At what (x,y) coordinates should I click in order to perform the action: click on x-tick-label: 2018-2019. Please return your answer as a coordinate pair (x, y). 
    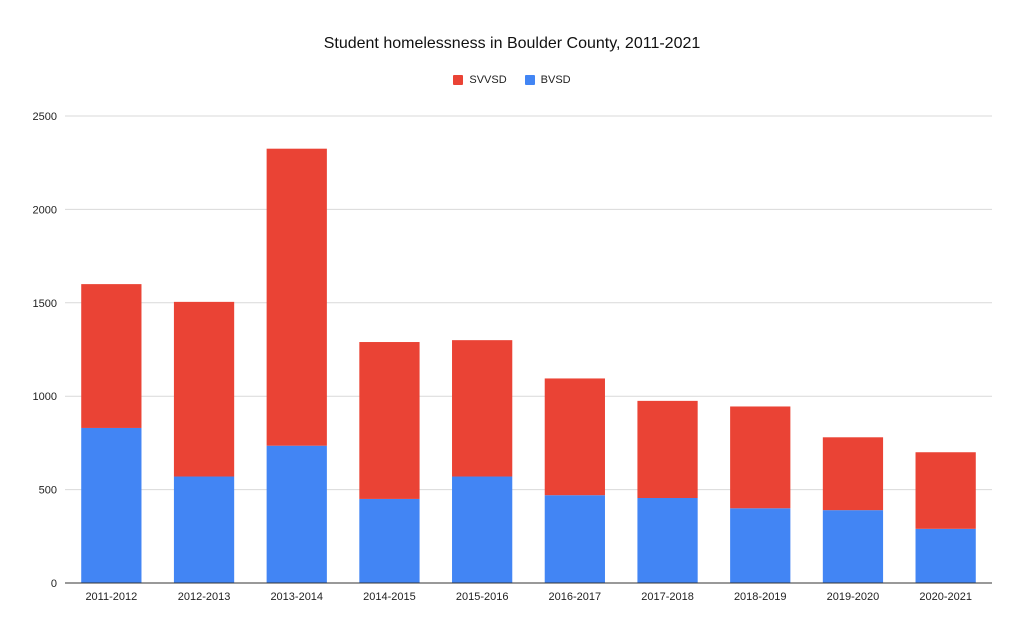
    Looking at the image, I should click on (760, 597).